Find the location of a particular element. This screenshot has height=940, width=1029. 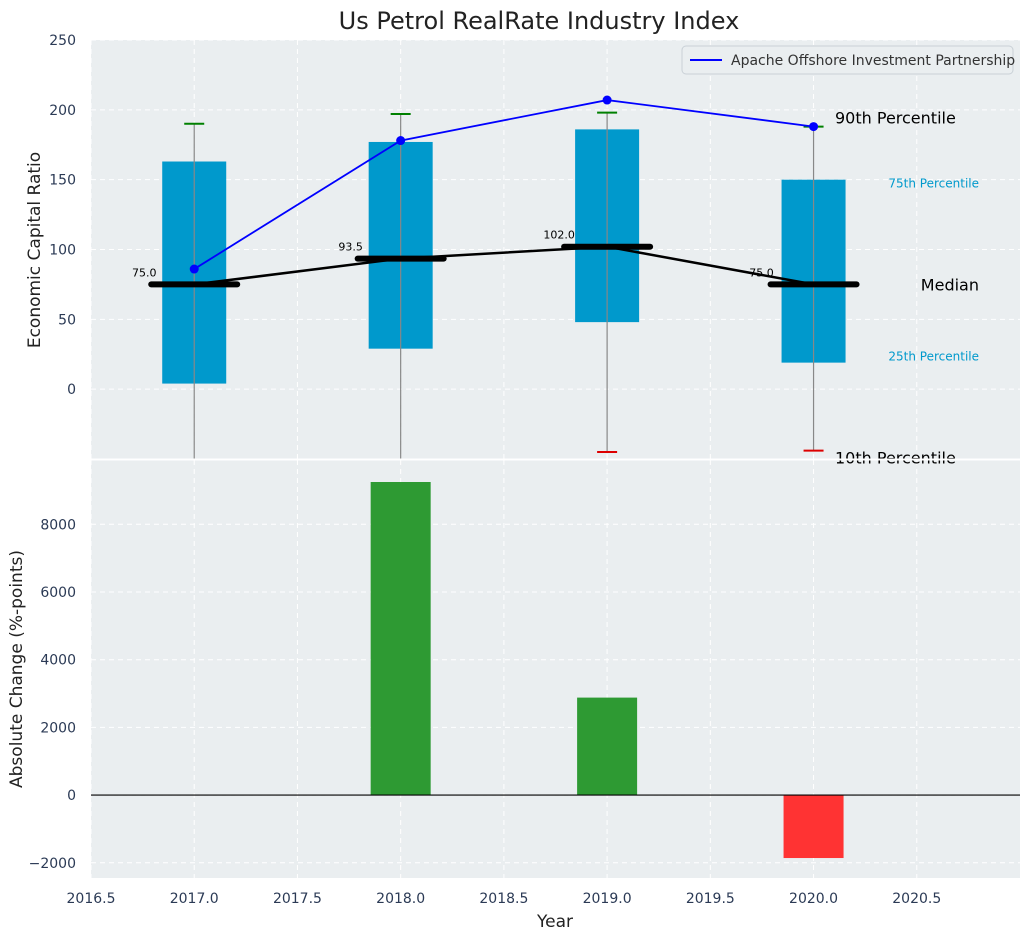

top-y-tick-label: 0 is located at coordinates (71, 390).